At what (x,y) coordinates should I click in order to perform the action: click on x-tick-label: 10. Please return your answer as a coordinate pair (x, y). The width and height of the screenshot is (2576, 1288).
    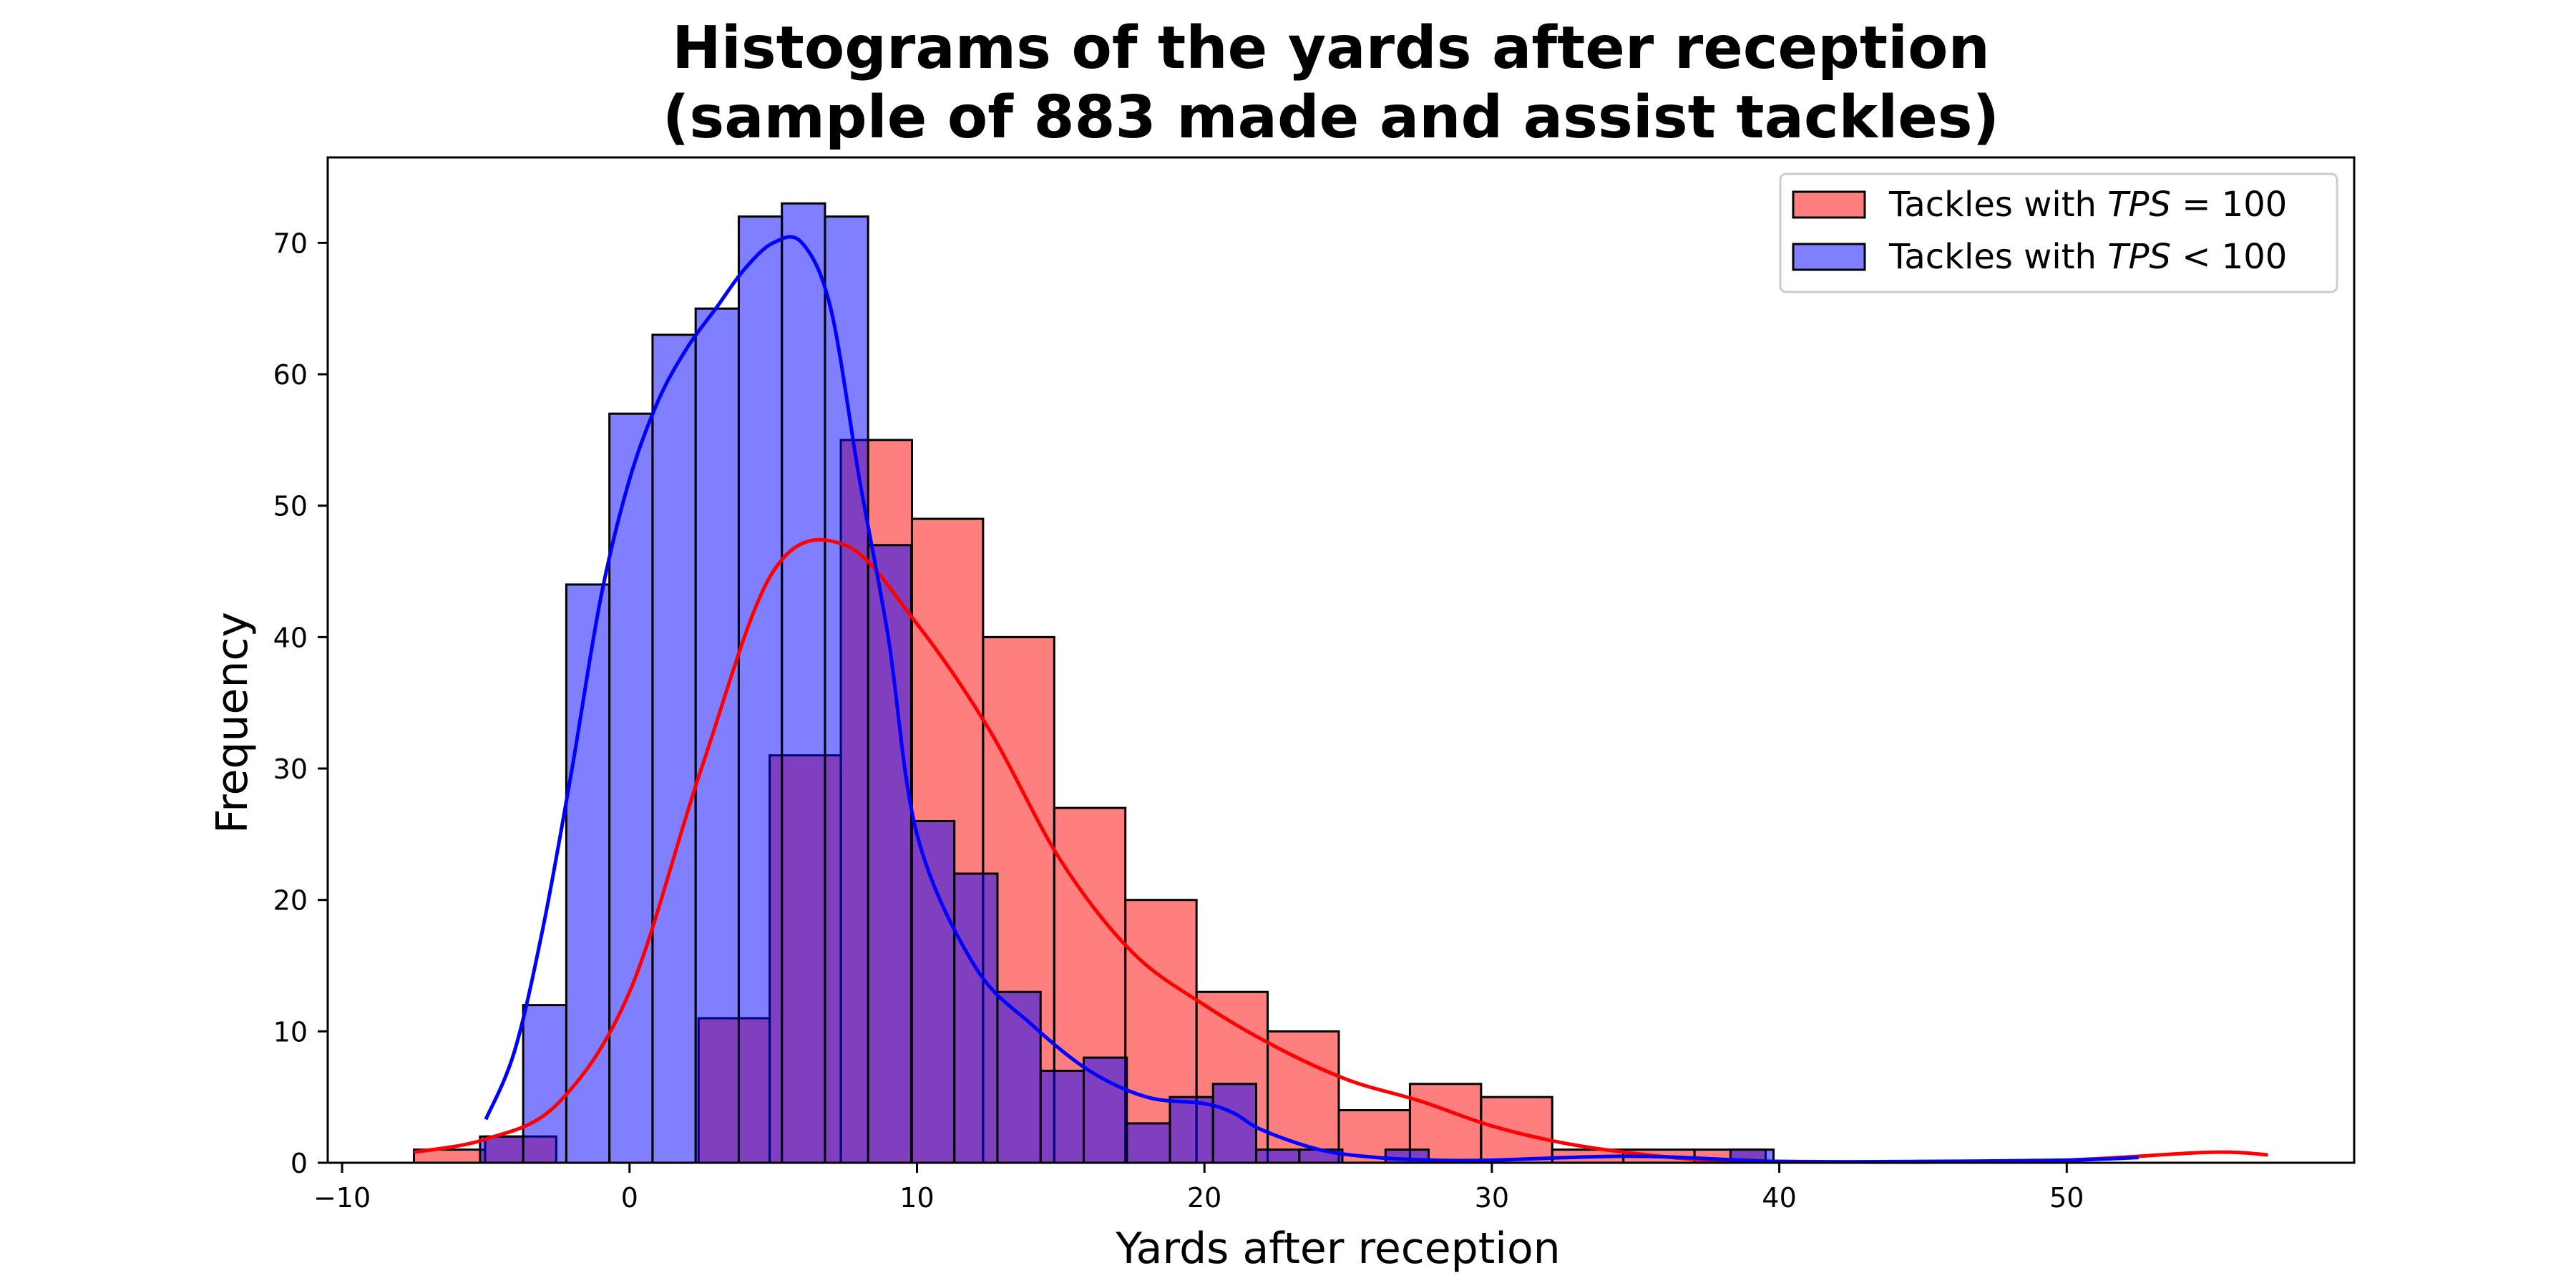
    Looking at the image, I should click on (916, 1198).